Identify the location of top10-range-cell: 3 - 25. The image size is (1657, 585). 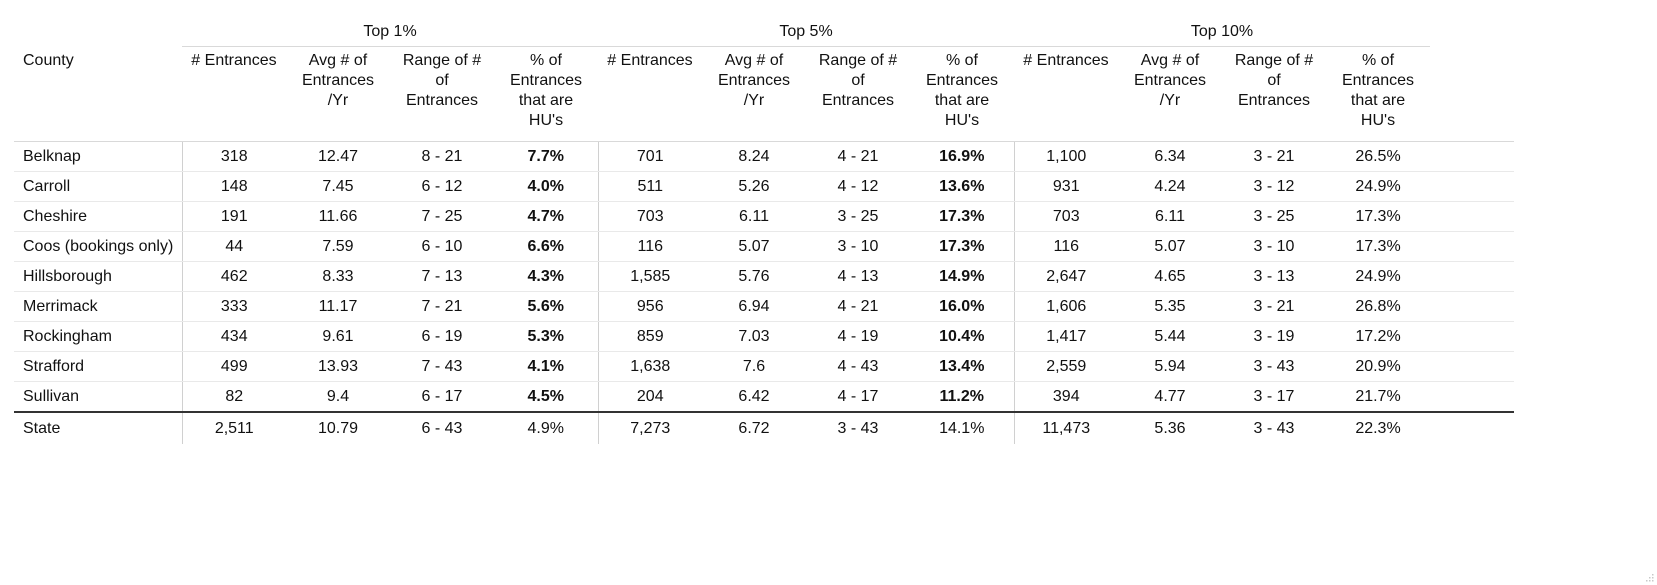
(1274, 216).